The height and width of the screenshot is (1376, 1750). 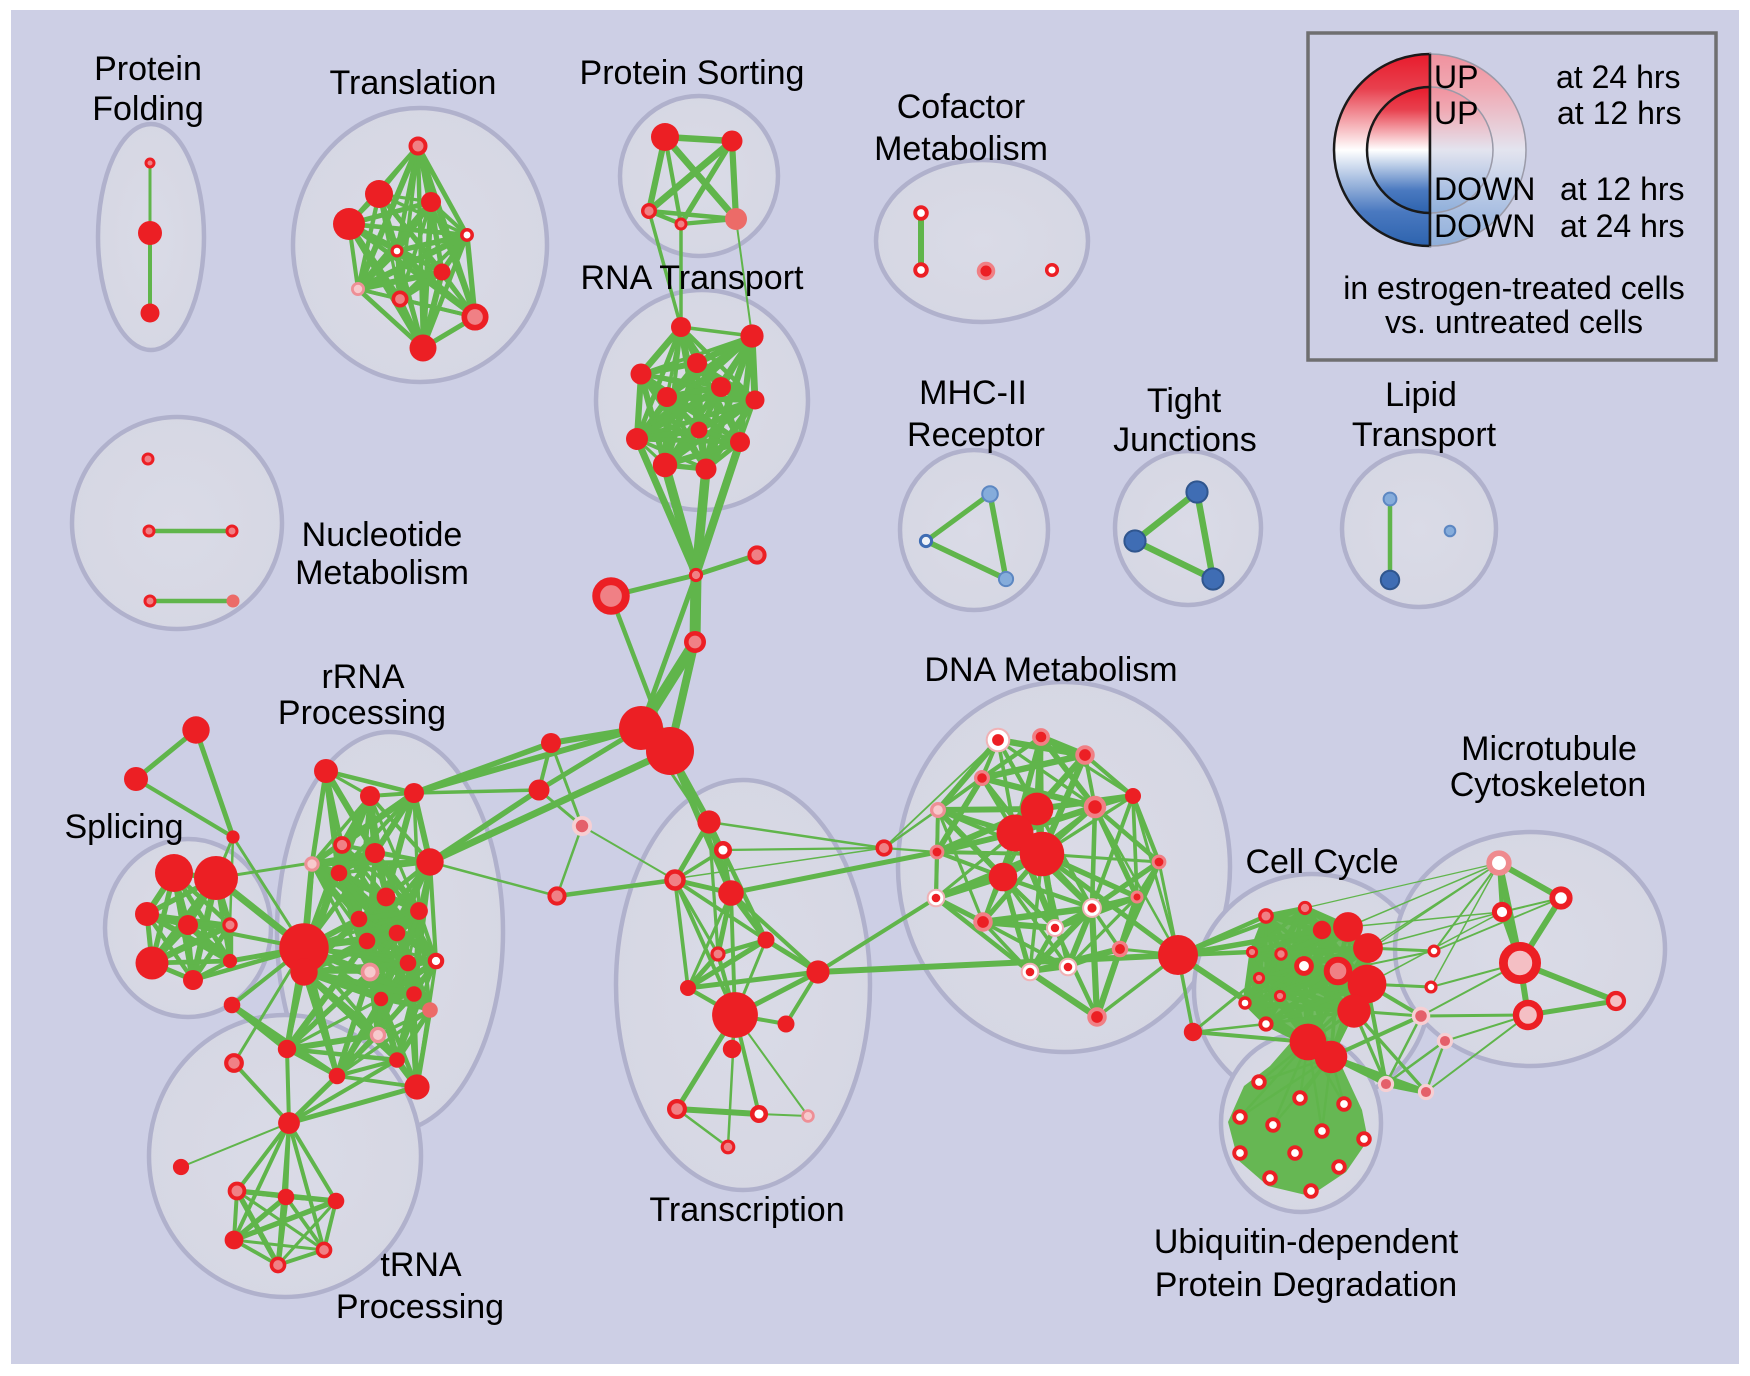 What do you see at coordinates (1424, 435) in the screenshot?
I see `svg-text: Transport` at bounding box center [1424, 435].